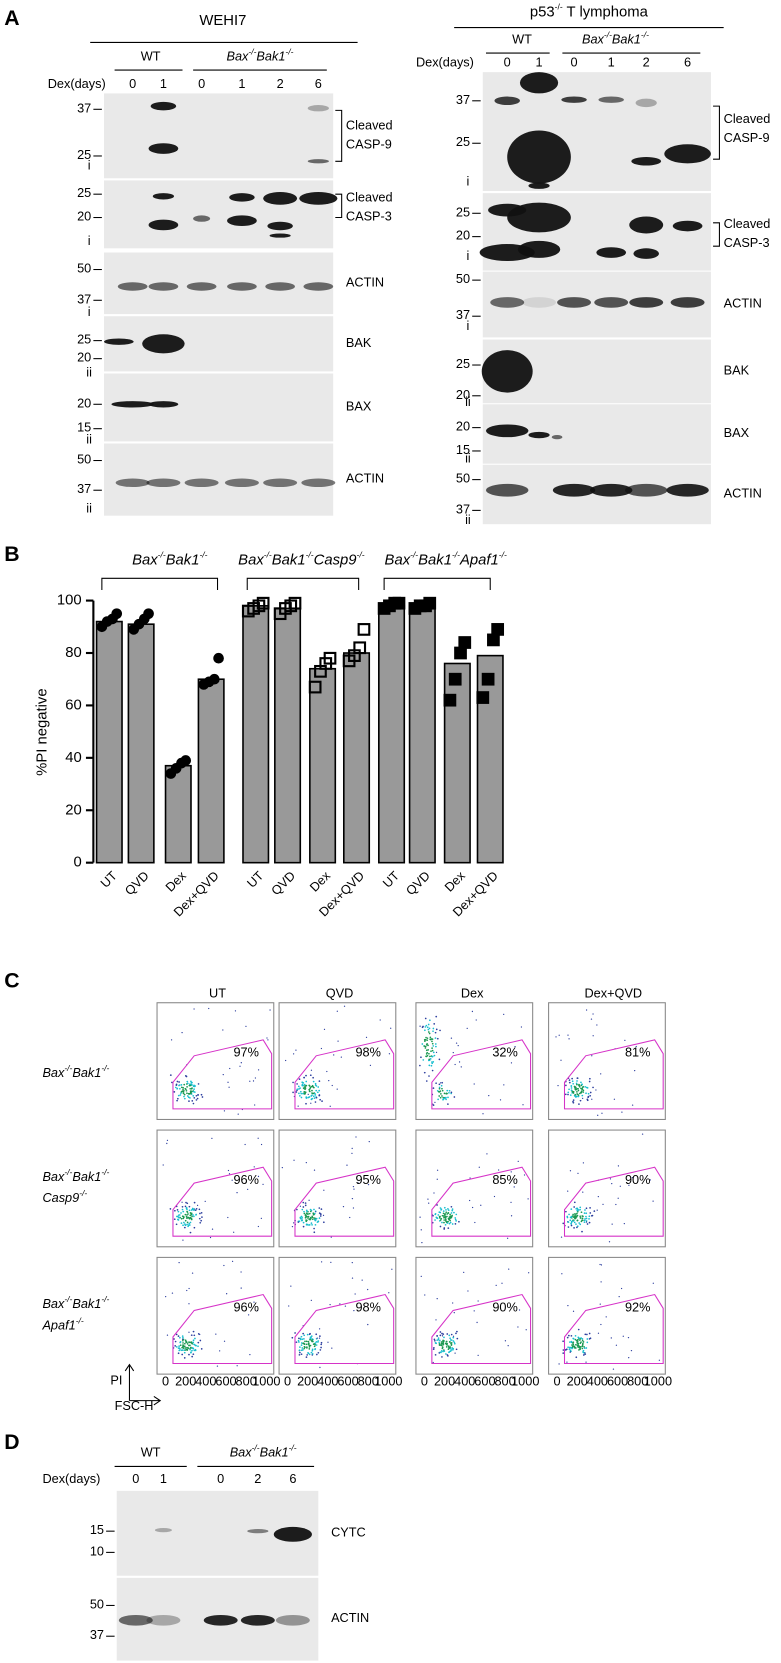 The width and height of the screenshot is (781, 1663). I want to click on bracket, so click(339, 135).